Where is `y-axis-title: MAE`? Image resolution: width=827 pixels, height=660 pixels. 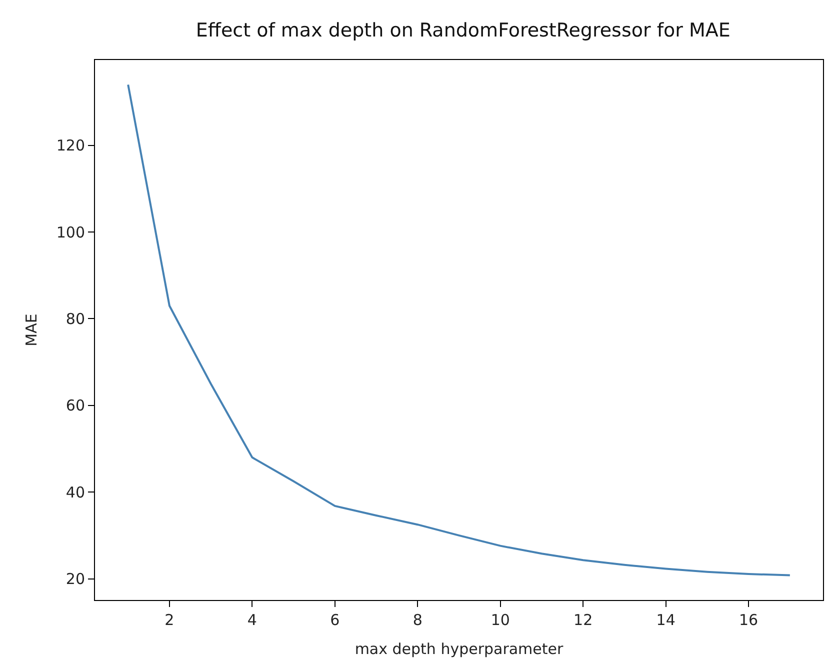 y-axis-title: MAE is located at coordinates (31, 330).